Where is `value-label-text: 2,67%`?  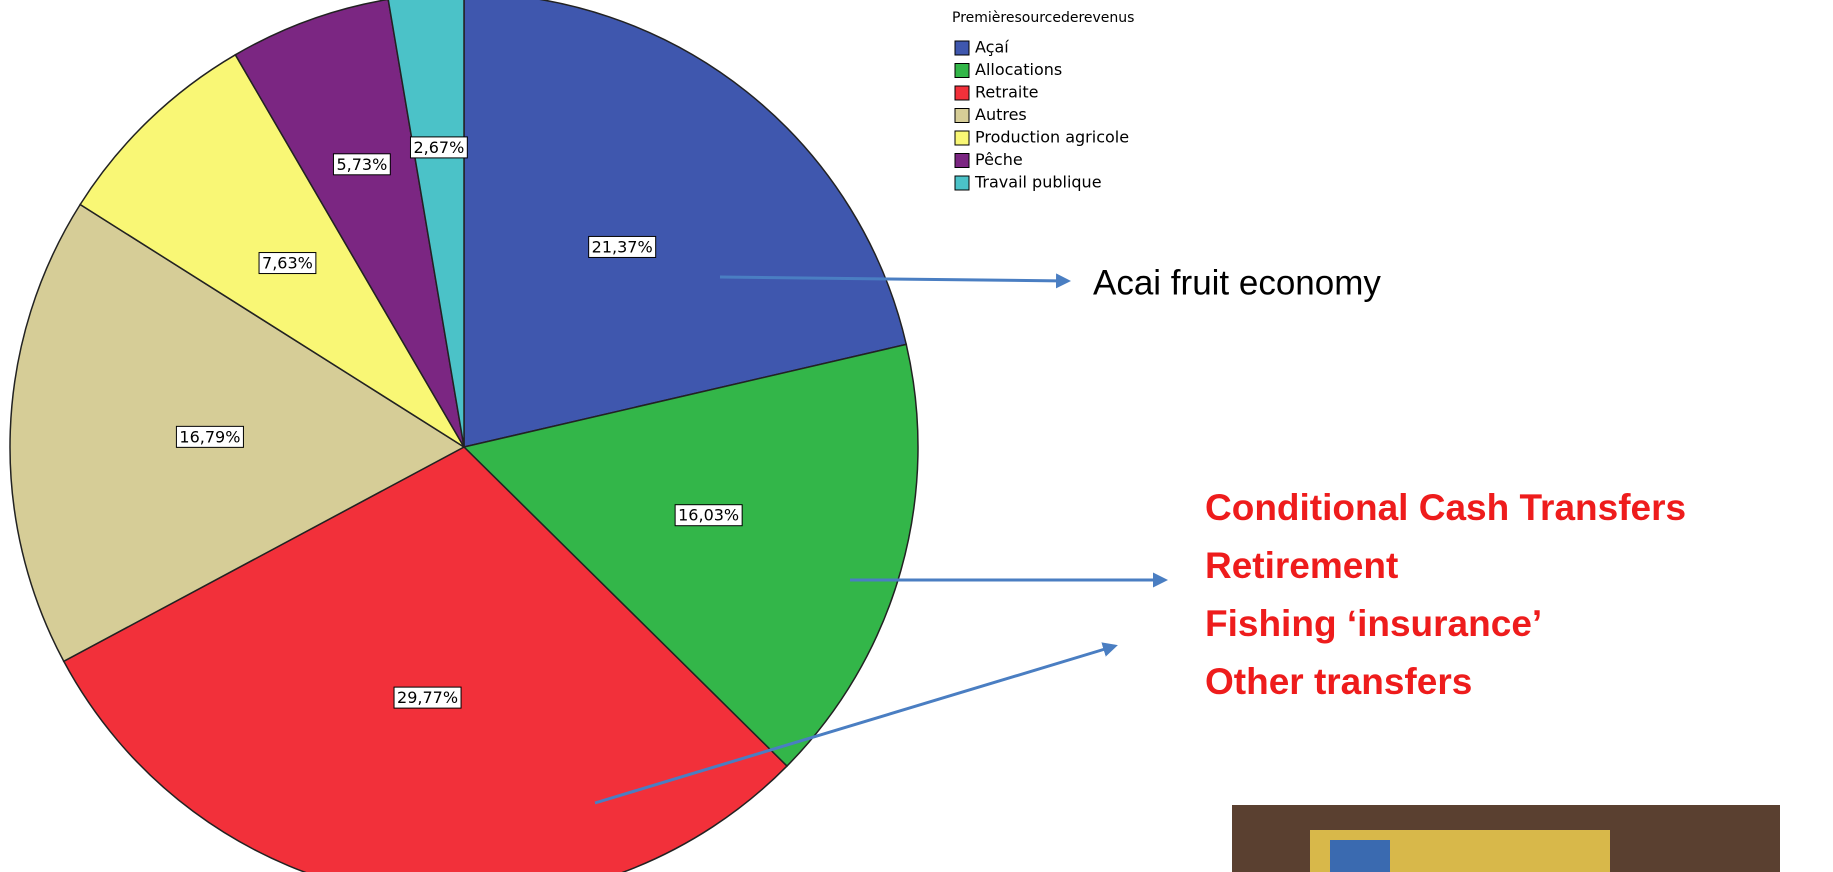 value-label-text: 2,67% is located at coordinates (438, 147).